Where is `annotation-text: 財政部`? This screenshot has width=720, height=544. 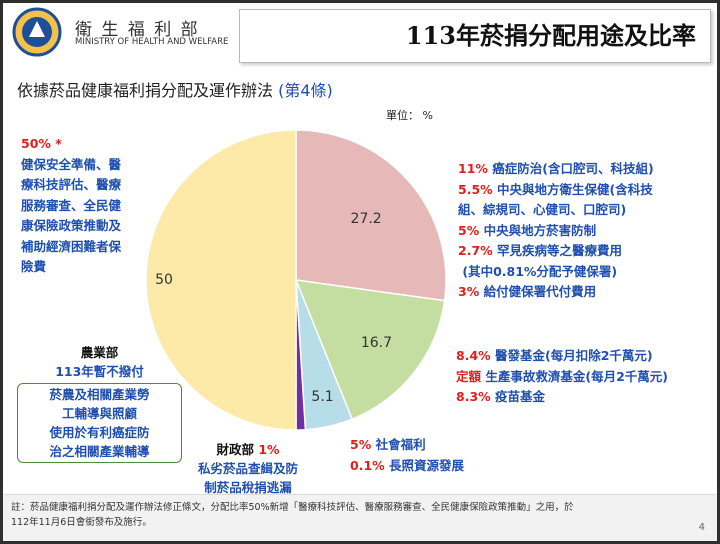
annotation-text: 財政部 is located at coordinates (235, 449).